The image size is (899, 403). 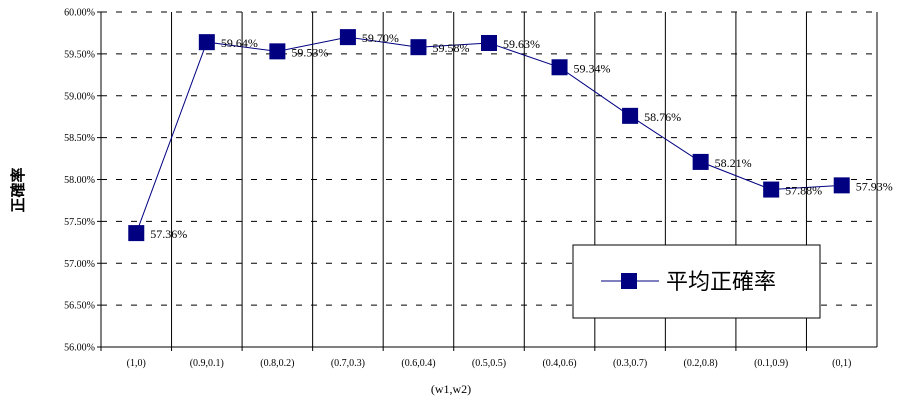 I want to click on y-tick-label: 59.50%, so click(x=79, y=54).